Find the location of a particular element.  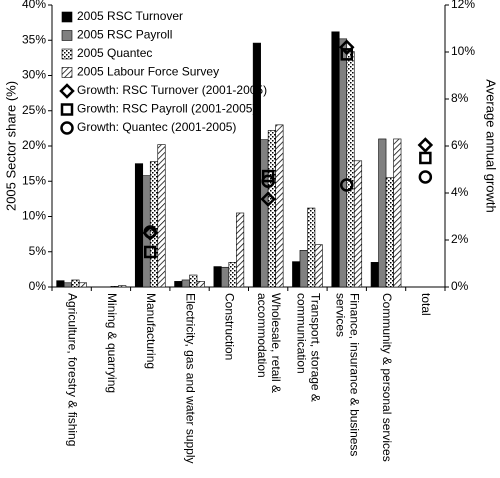

y2-tick-label: 4% is located at coordinates (460, 192).